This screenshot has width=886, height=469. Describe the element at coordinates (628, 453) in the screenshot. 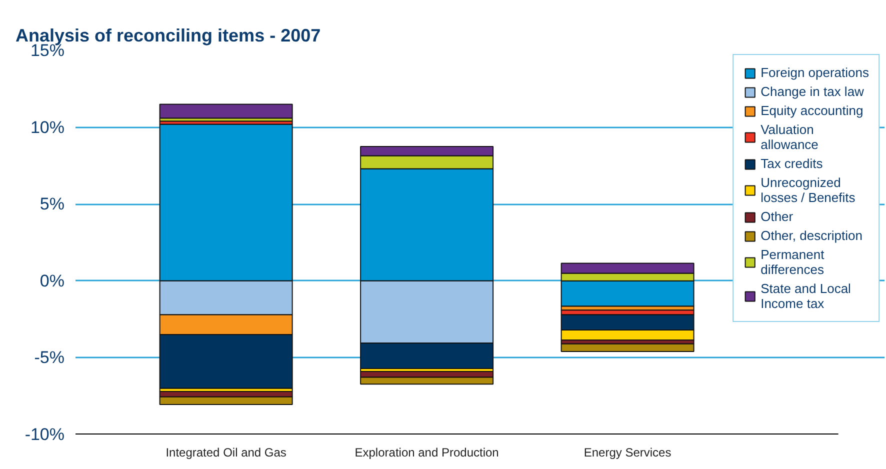

I see `x-tick-label: Energy Services` at that location.